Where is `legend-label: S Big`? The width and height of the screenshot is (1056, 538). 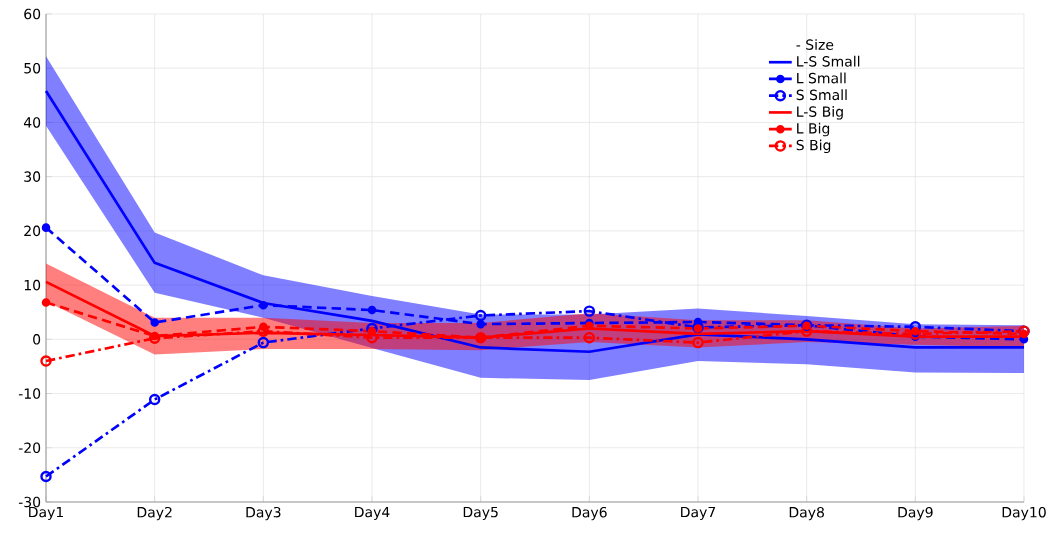 legend-label: S Big is located at coordinates (813, 146).